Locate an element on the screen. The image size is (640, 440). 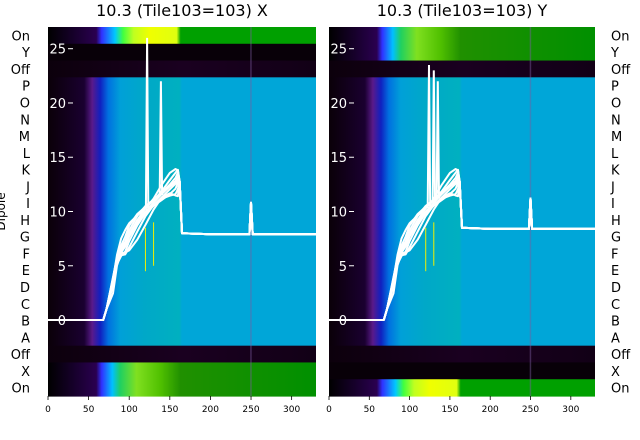
row-label: C is located at coordinates (615, 305).